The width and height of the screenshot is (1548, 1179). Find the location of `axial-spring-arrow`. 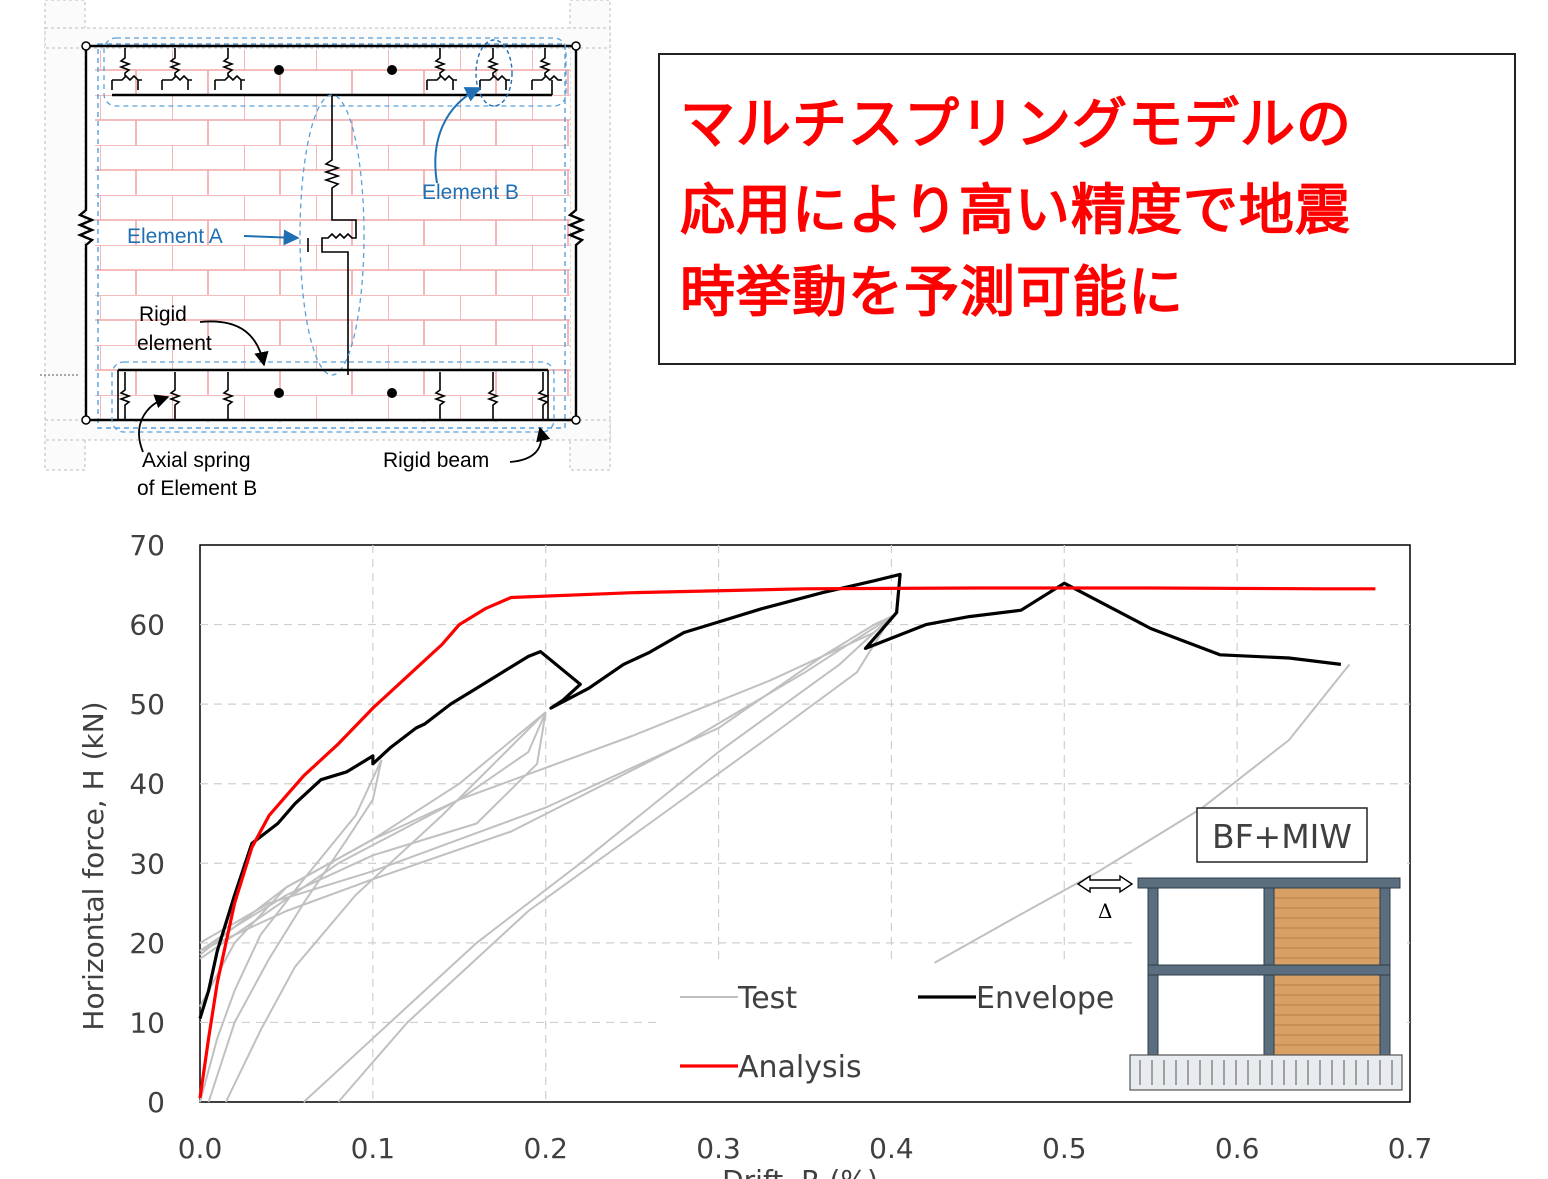

axial-spring-arrow is located at coordinates (154, 423).